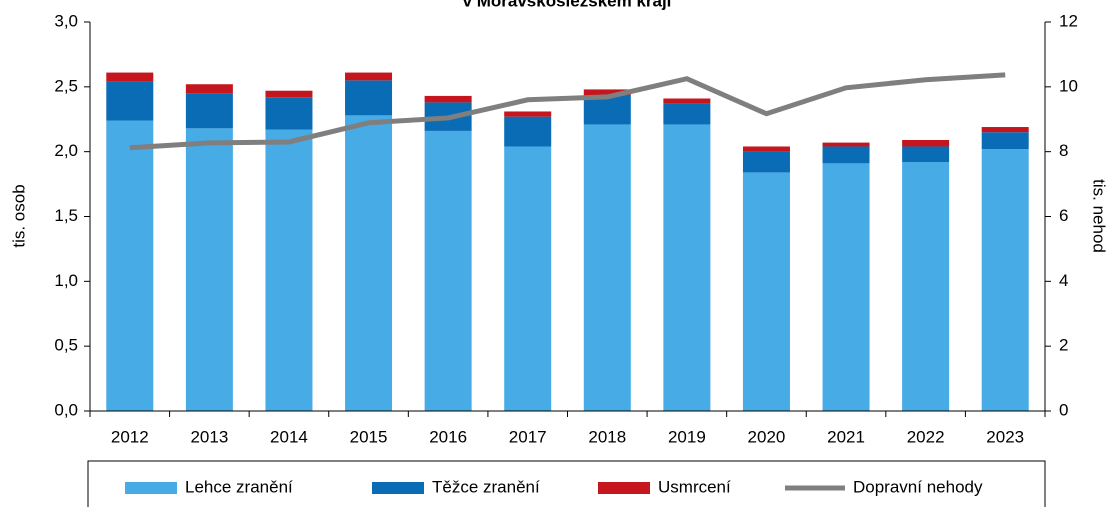 Image resolution: width=1113 pixels, height=507 pixels. Describe the element at coordinates (767, 436) in the screenshot. I see `x-tick-label: 2020` at that location.